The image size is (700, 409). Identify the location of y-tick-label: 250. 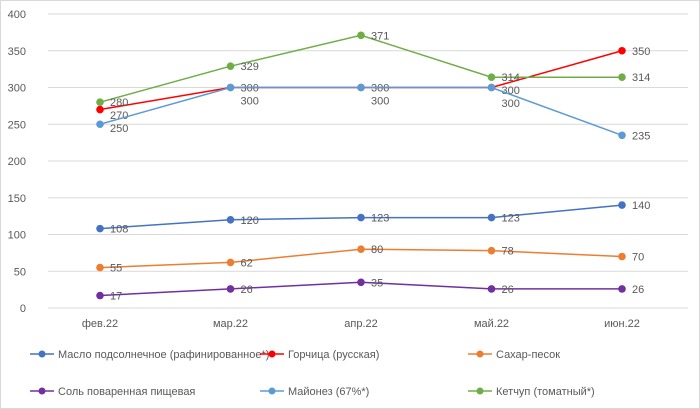
(17, 125).